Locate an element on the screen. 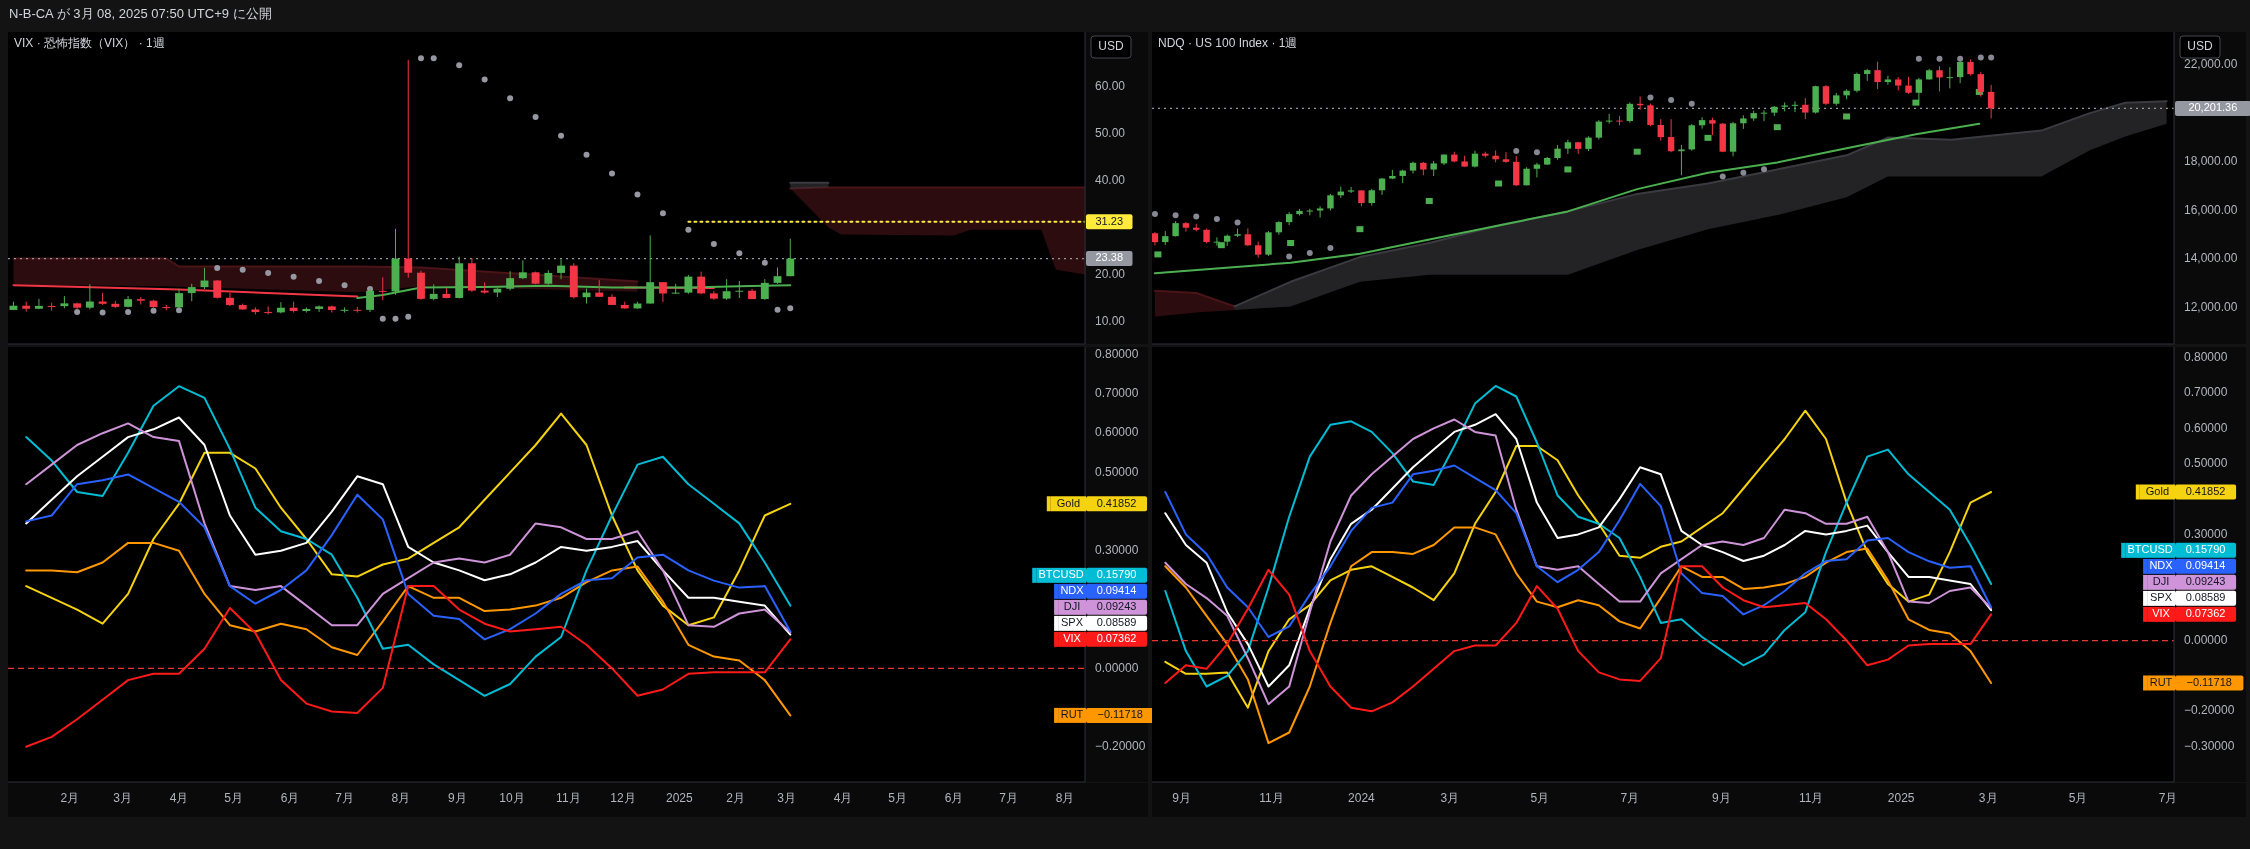 The image size is (2250, 849). text: 0.15790 is located at coordinates (2205, 549).